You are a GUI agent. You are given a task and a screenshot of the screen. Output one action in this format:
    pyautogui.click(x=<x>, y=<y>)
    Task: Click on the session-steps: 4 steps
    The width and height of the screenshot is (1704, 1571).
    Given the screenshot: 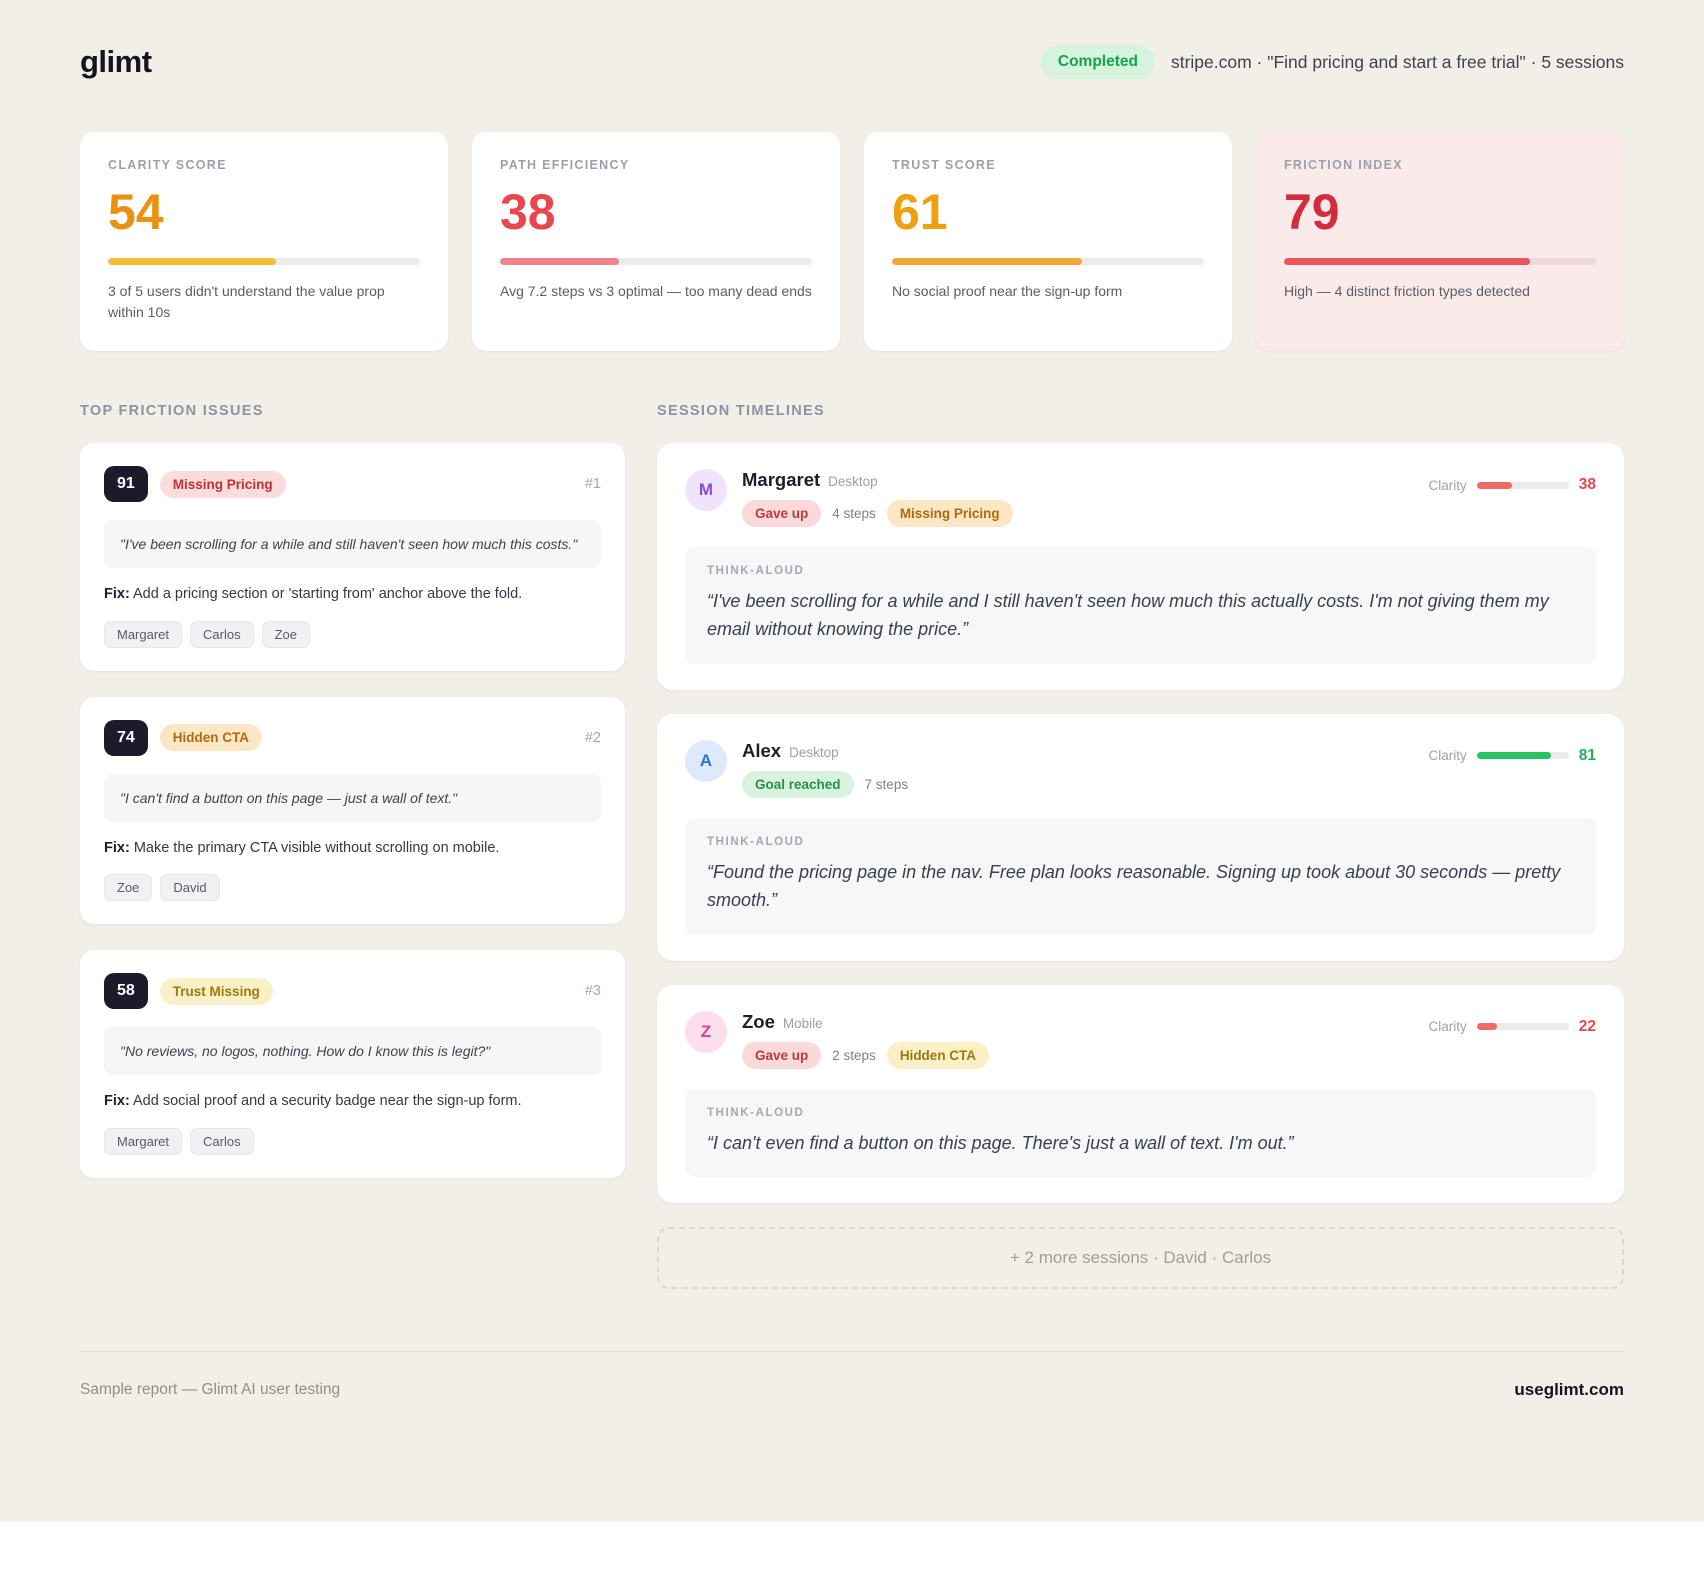 What is the action you would take?
    pyautogui.click(x=854, y=513)
    